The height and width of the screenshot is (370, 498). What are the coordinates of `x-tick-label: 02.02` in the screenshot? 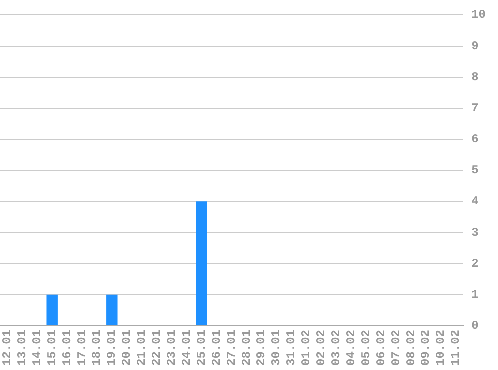 It's located at (321, 348).